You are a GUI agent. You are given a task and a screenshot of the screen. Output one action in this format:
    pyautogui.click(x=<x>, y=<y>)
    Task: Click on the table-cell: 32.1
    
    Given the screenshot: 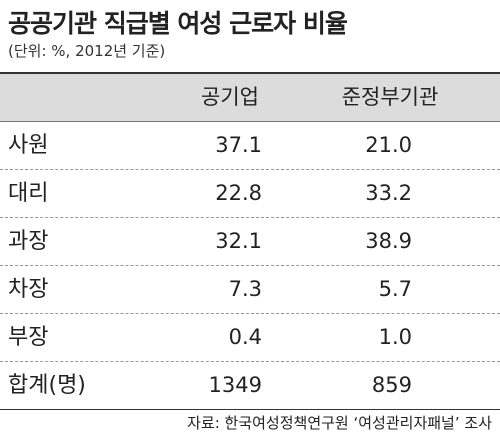 What is the action you would take?
    pyautogui.click(x=238, y=241)
    